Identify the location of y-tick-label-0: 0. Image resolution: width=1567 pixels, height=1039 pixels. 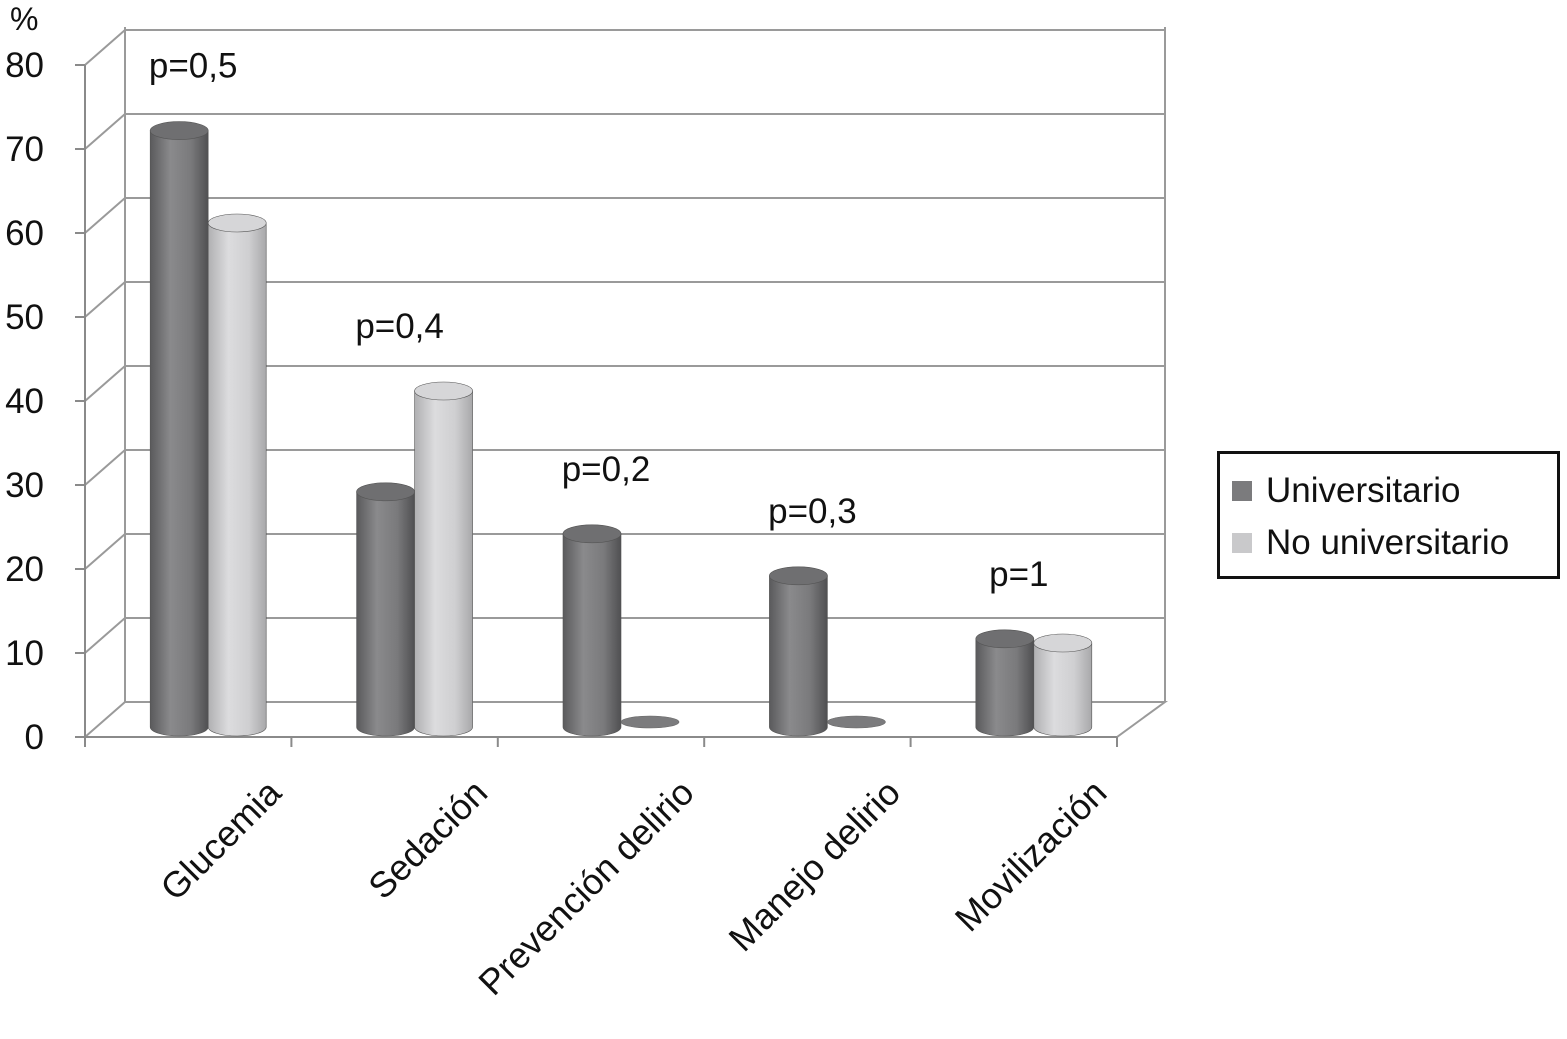
(34, 737).